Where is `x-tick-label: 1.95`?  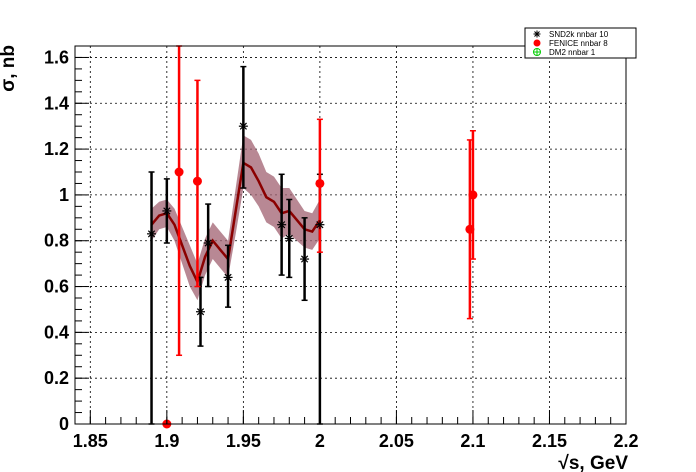 x-tick-label: 1.95 is located at coordinates (243, 441).